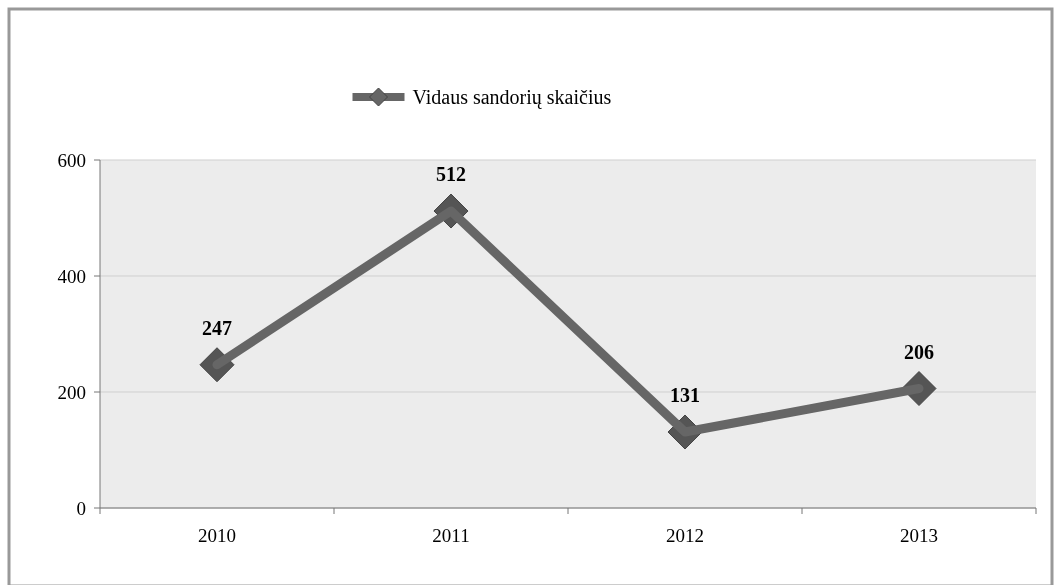 The image size is (1057, 585). What do you see at coordinates (81, 508) in the screenshot?
I see `y-tick-label: 0` at bounding box center [81, 508].